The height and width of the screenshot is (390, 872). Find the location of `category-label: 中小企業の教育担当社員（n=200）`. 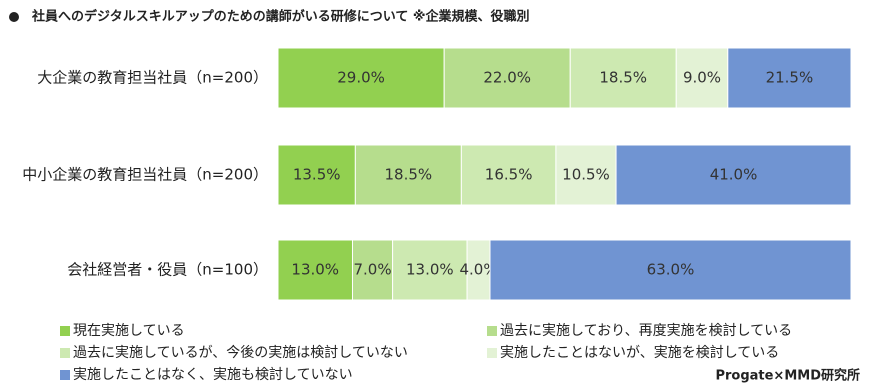

category-label: 中小企業の教育担当社員（n=200） is located at coordinates (145, 175).